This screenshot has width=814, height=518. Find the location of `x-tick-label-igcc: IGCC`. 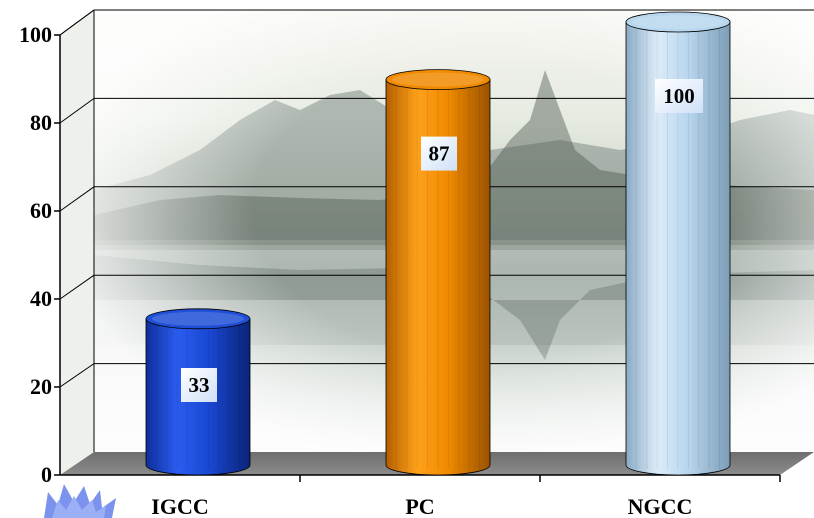

x-tick-label-igcc: IGCC is located at coordinates (179, 506).